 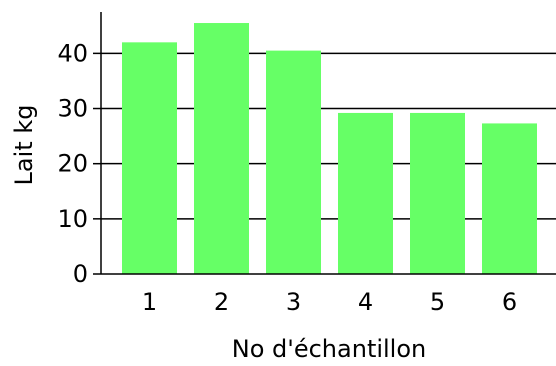 What do you see at coordinates (80, 274) in the screenshot?
I see `y-tick-label-0: 0` at bounding box center [80, 274].